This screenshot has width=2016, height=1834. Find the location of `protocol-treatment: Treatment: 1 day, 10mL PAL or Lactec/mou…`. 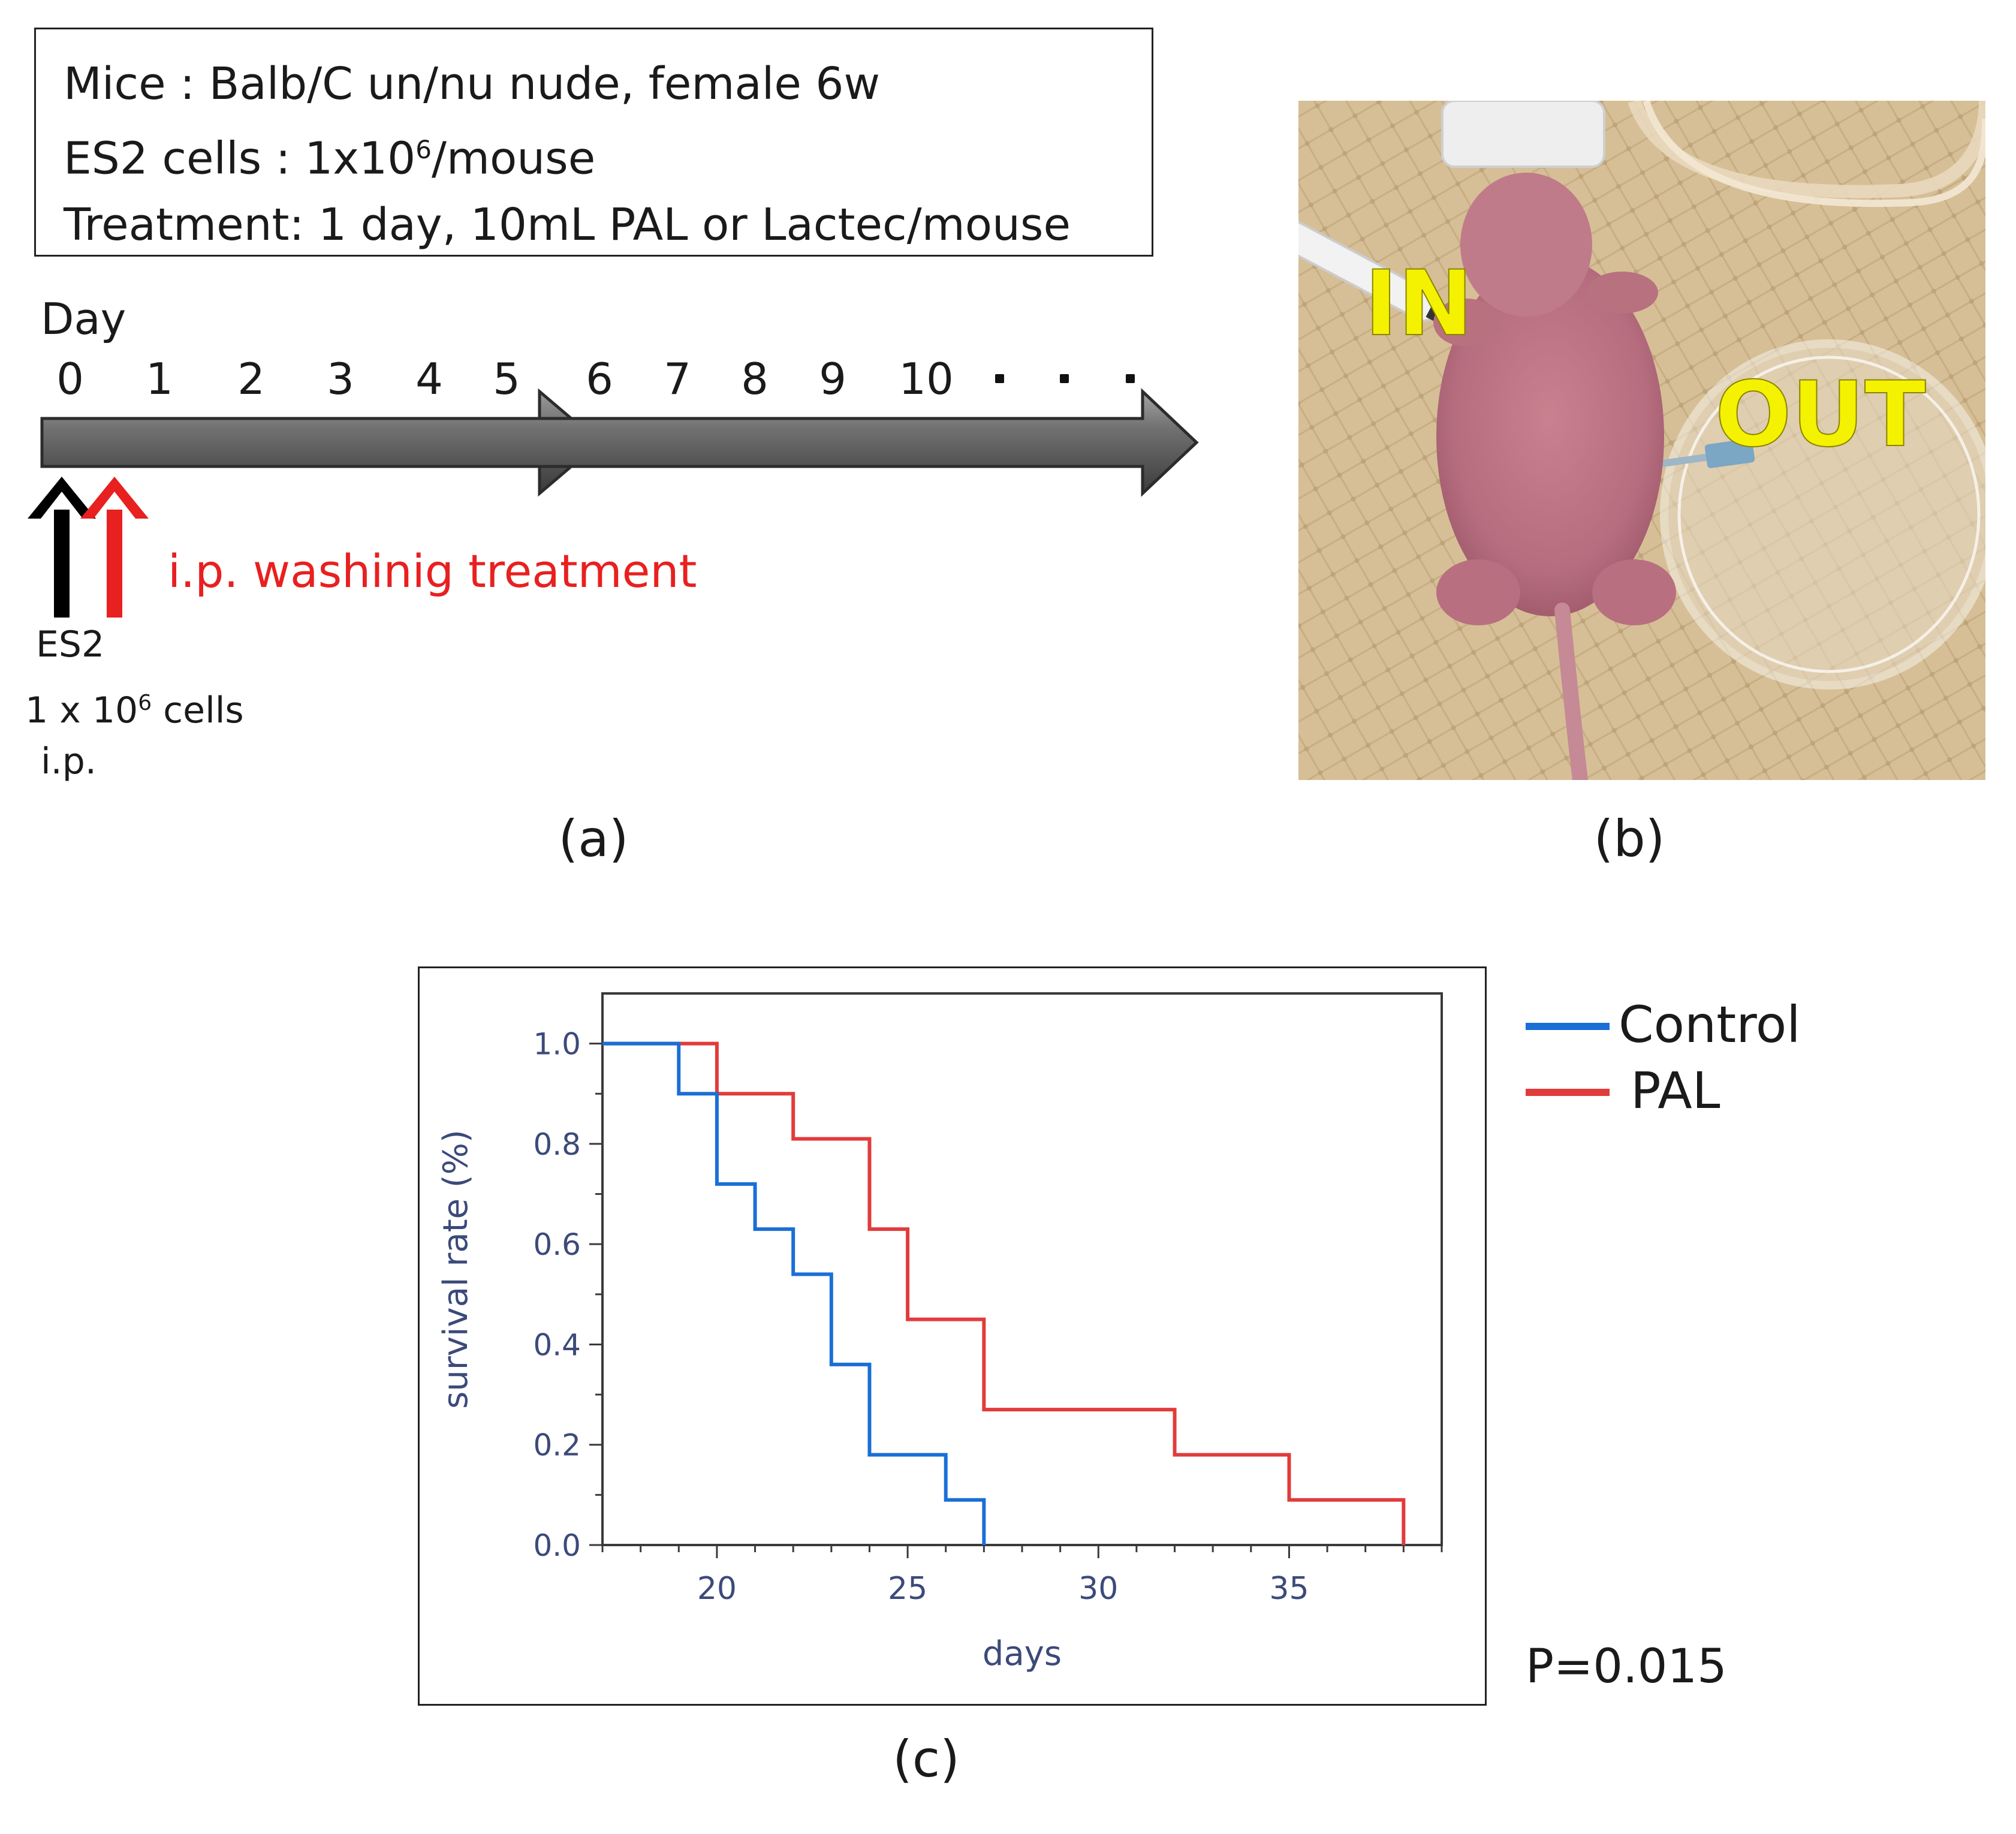

protocol-treatment: Treatment: 1 day, 10mL PAL or Lactec/mou… is located at coordinates (567, 224).